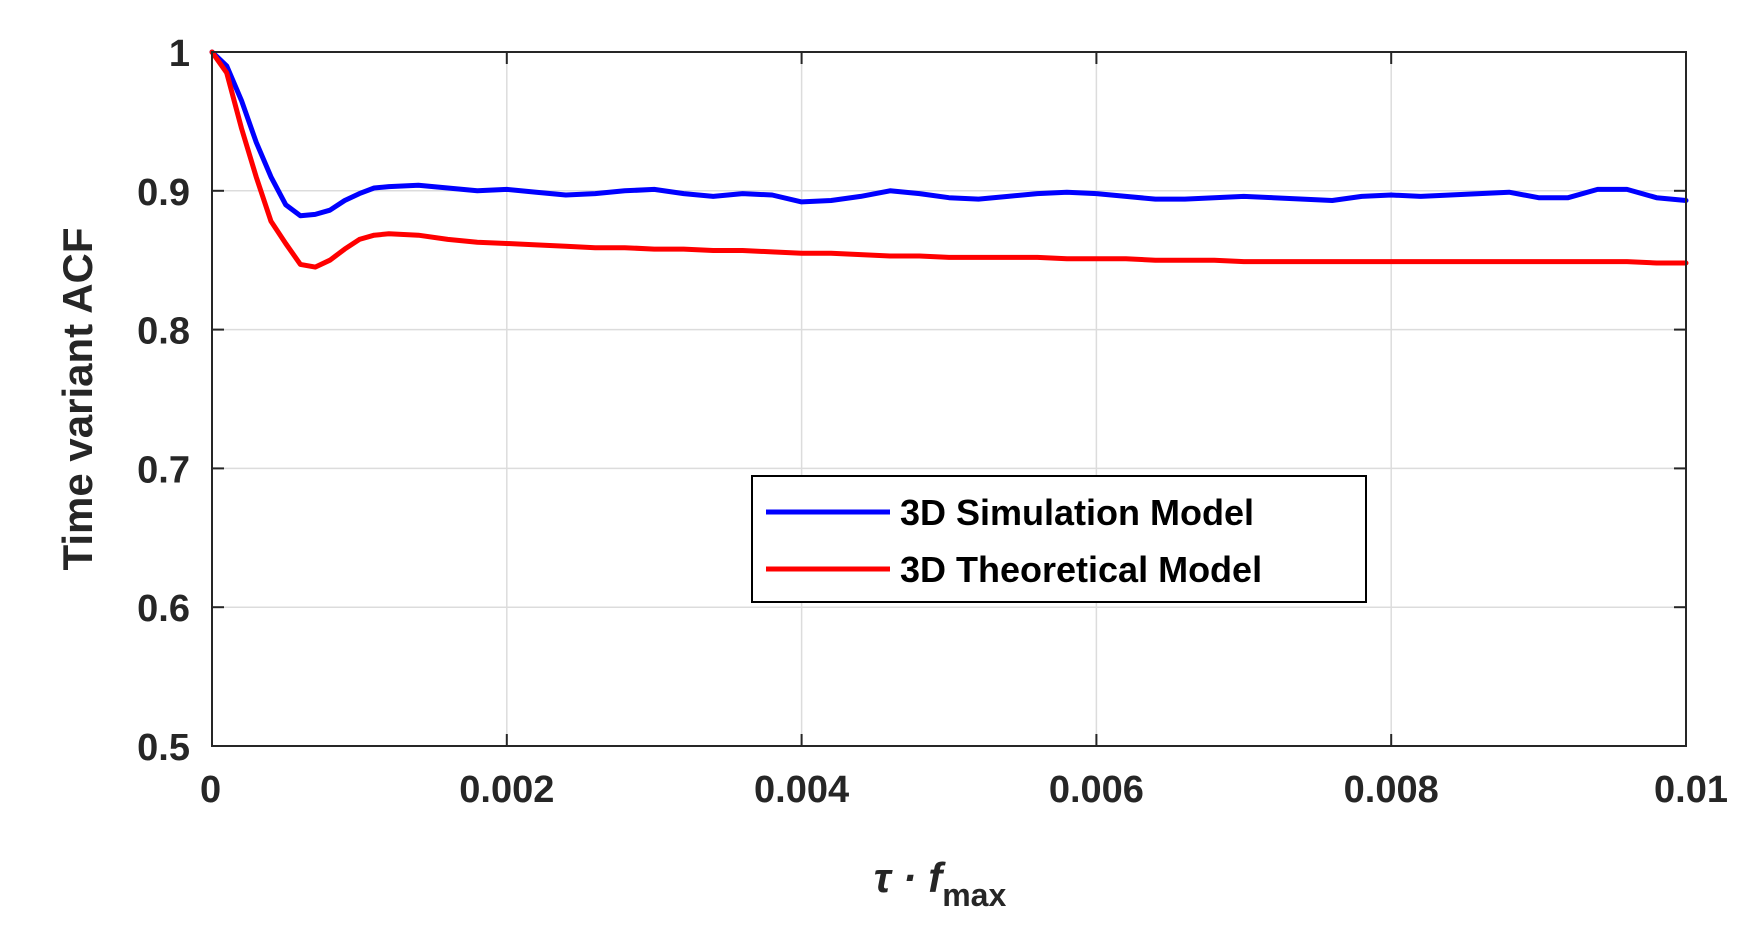 The height and width of the screenshot is (936, 1760). What do you see at coordinates (801, 790) in the screenshot?
I see `x-tick-label: 0.004` at bounding box center [801, 790].